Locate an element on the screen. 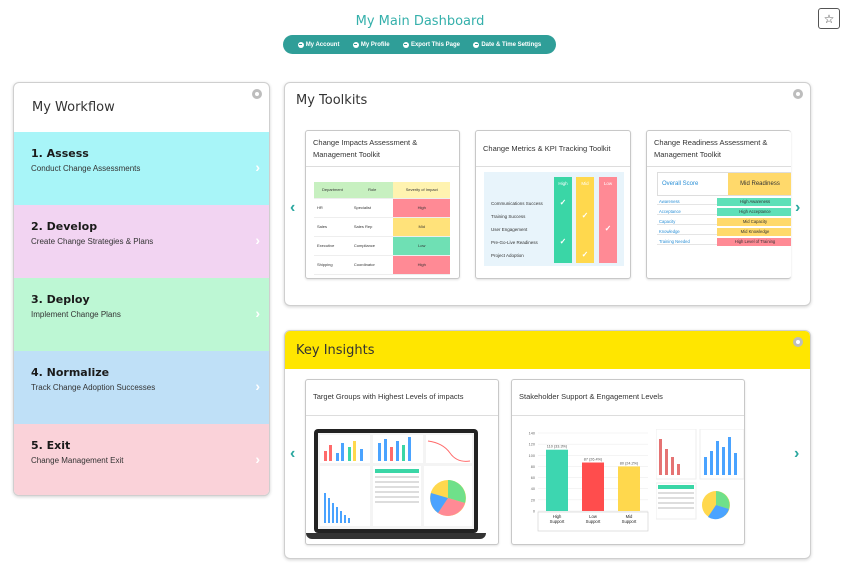 The width and height of the screenshot is (857, 568). y-tick-label: 100 is located at coordinates (532, 456).